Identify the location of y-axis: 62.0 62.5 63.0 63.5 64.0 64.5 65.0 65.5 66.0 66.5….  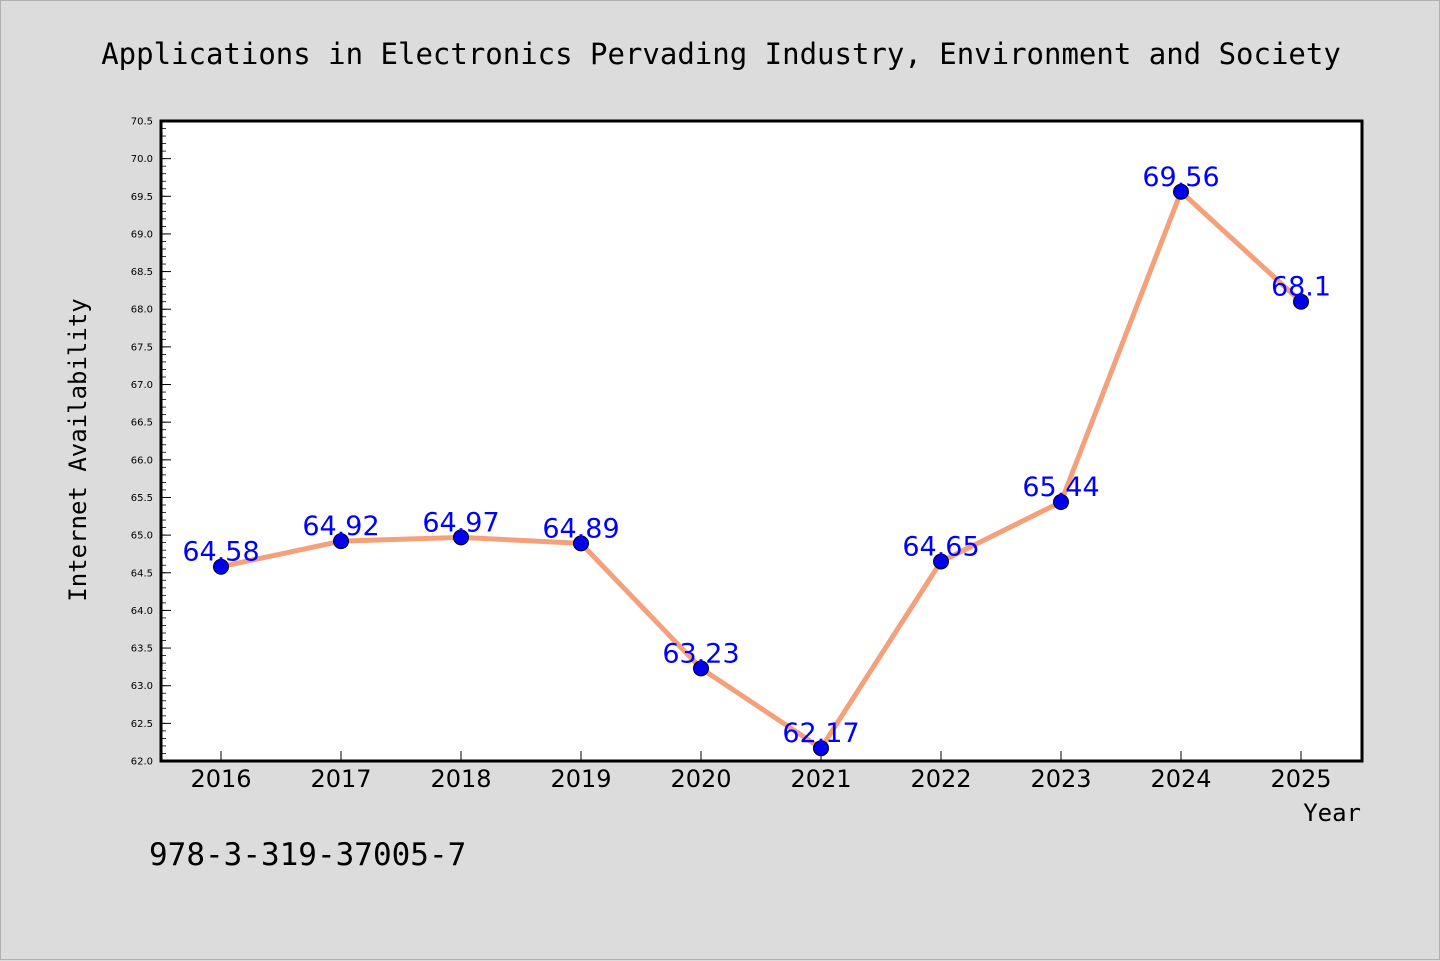
(151, 442).